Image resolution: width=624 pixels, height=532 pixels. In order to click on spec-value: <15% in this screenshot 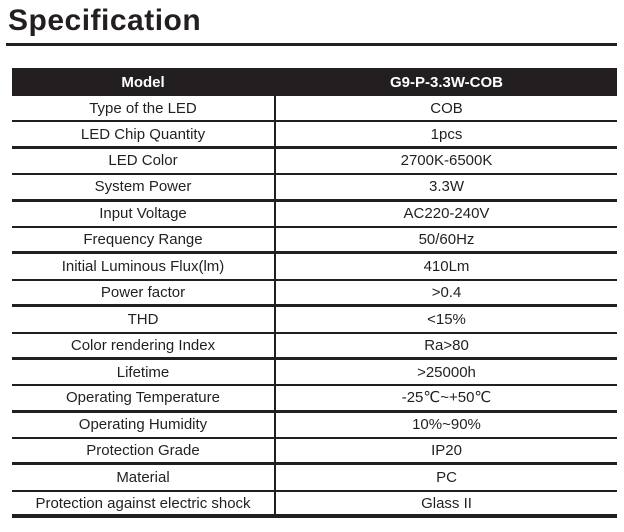, I will do `click(446, 319)`.